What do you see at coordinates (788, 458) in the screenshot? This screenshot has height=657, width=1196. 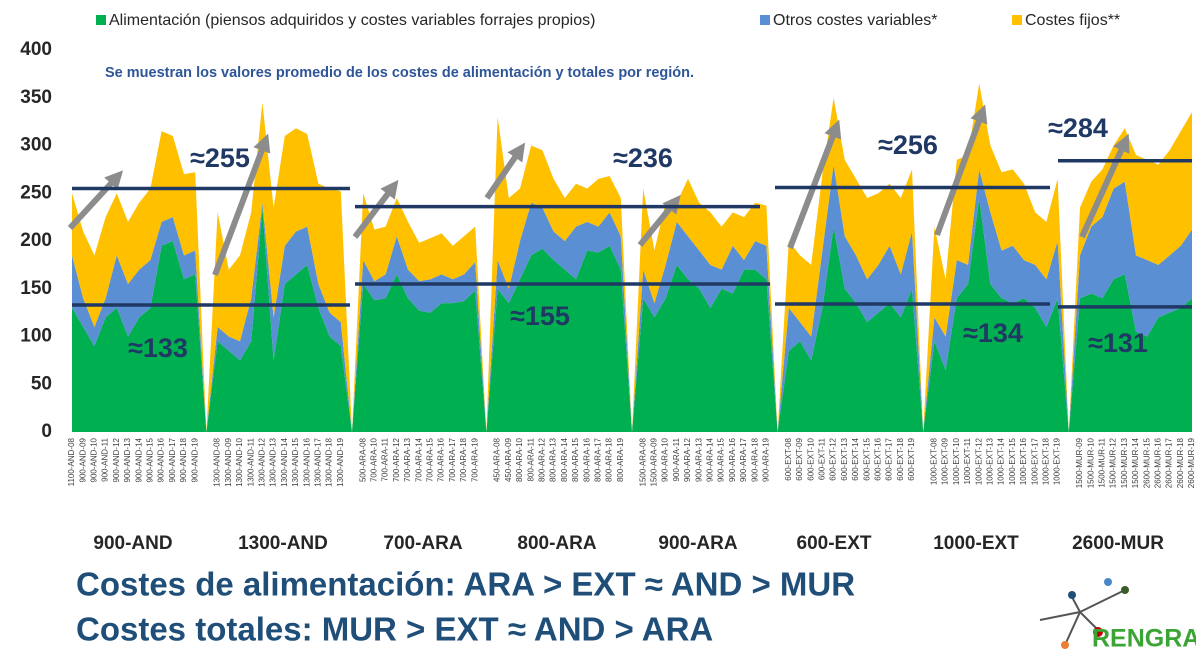 I see `x-tick-label: 600-EXT-08` at bounding box center [788, 458].